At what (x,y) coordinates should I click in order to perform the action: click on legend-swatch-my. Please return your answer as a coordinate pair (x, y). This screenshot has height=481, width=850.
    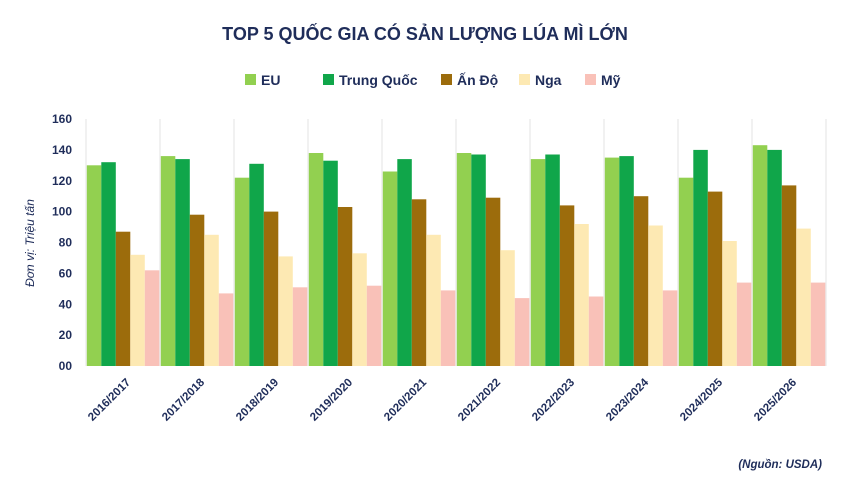
    Looking at the image, I should click on (590, 79).